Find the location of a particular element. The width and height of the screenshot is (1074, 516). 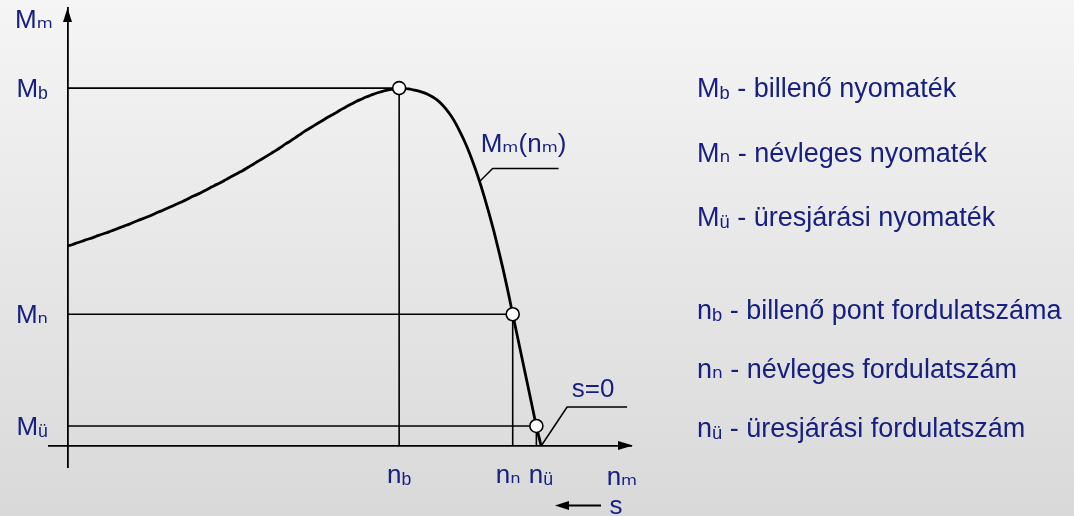

text: M$_{b}$ is located at coordinates (32, 88).